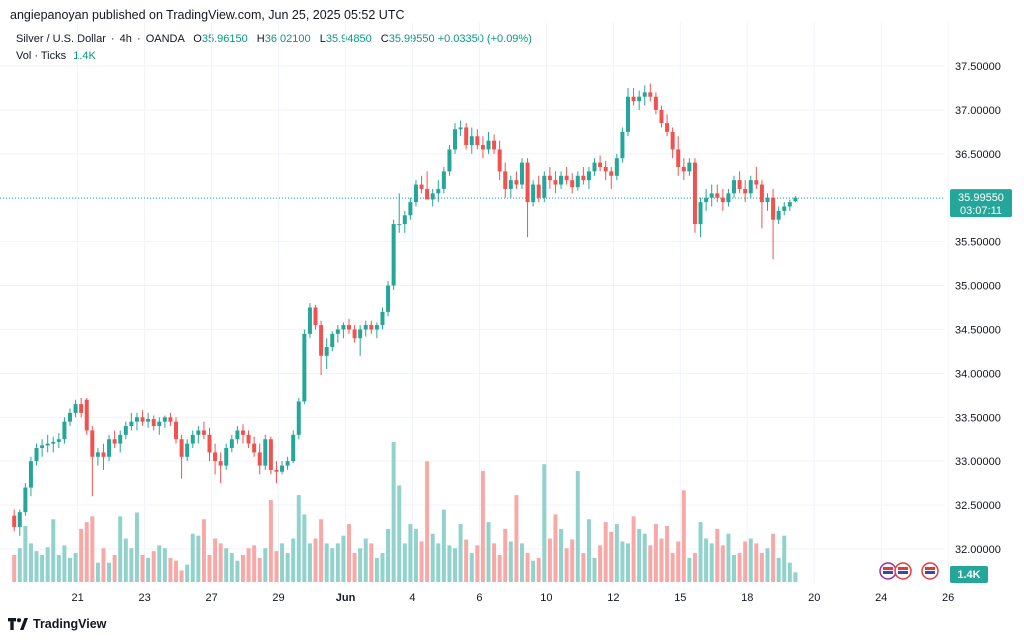 The height and width of the screenshot is (642, 1024). What do you see at coordinates (145, 598) in the screenshot?
I see `x-tick-label: 23` at bounding box center [145, 598].